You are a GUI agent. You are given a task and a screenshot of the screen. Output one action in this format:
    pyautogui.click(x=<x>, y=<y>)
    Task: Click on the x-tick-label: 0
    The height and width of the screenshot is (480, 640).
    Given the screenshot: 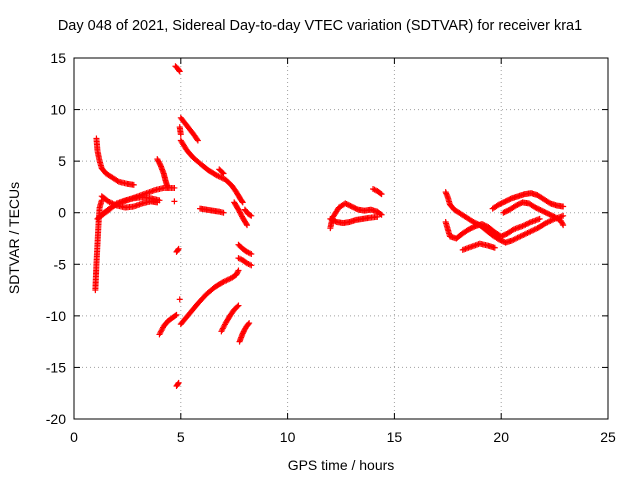 What is the action you would take?
    pyautogui.click(x=74, y=437)
    